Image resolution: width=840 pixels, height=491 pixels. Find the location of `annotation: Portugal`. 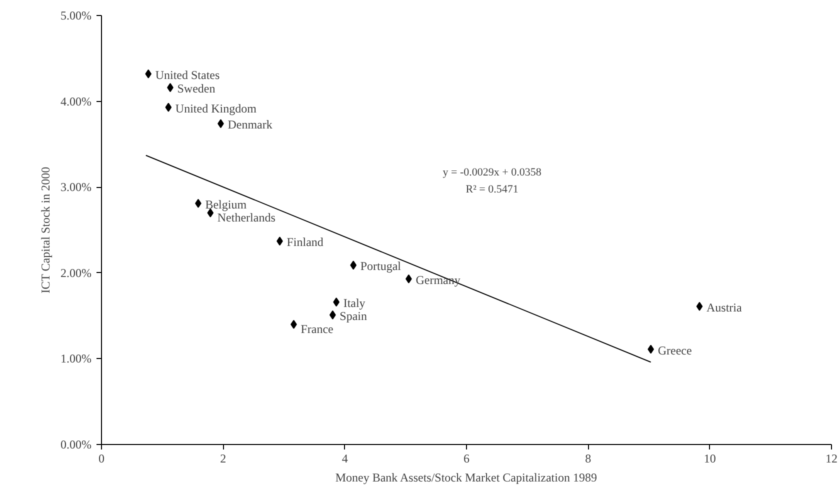

annotation: Portugal is located at coordinates (381, 266).